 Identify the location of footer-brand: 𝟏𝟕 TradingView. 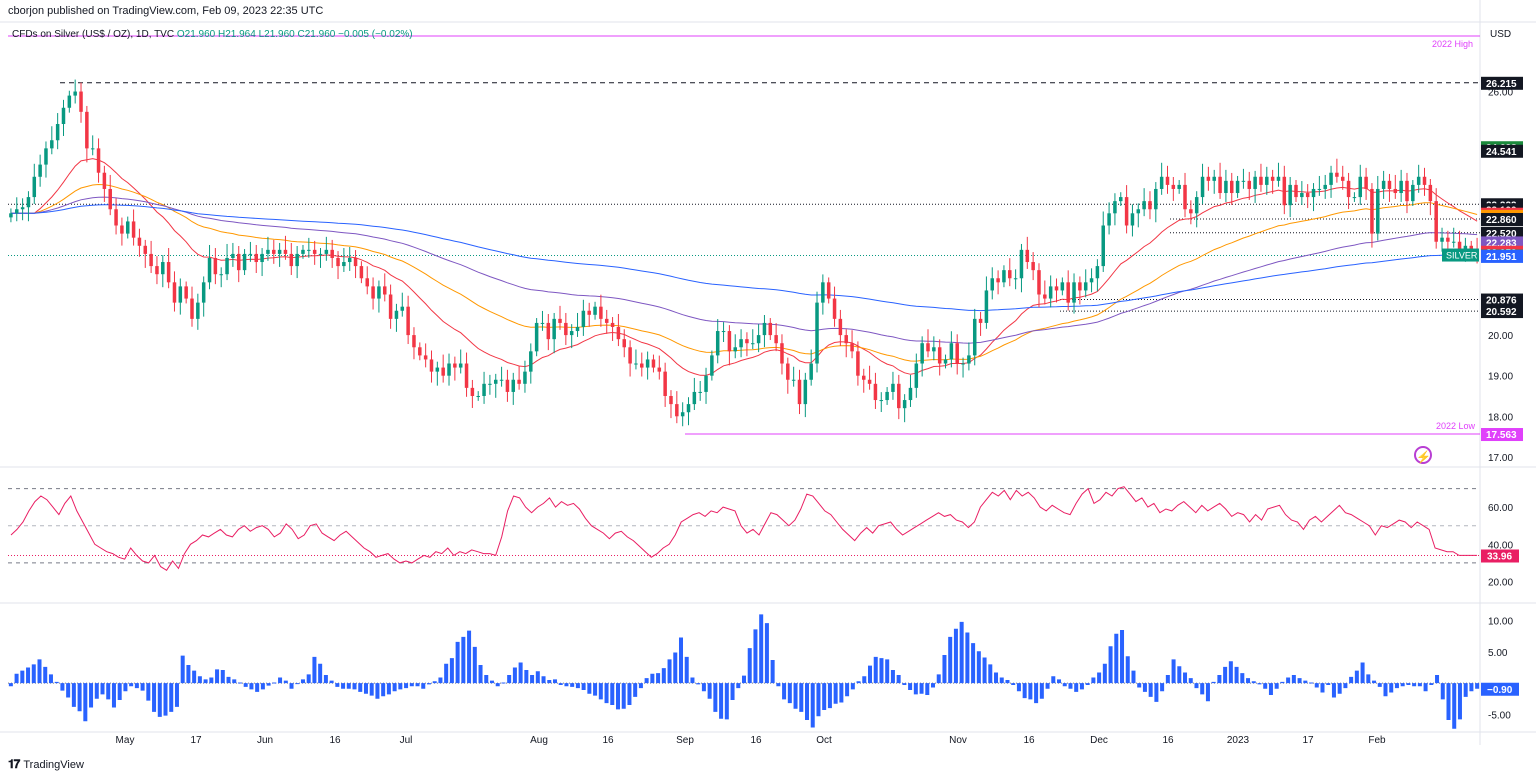
(46, 764).